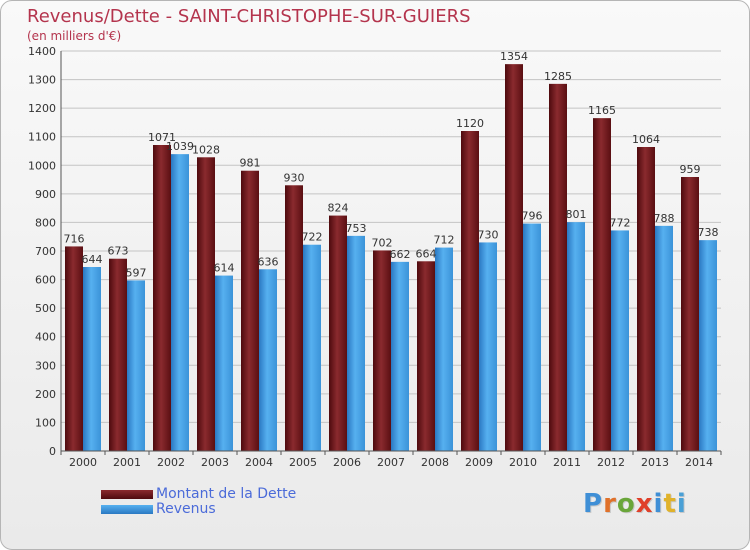 Image resolution: width=750 pixels, height=550 pixels. I want to click on y-tick-label: 100, so click(45, 422).